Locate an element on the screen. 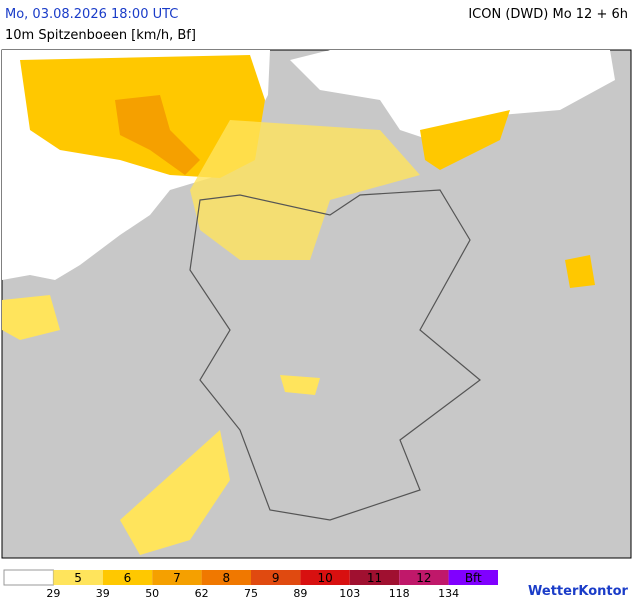 This screenshot has width=633, height=600. legend-threshold: 134 is located at coordinates (448, 593).